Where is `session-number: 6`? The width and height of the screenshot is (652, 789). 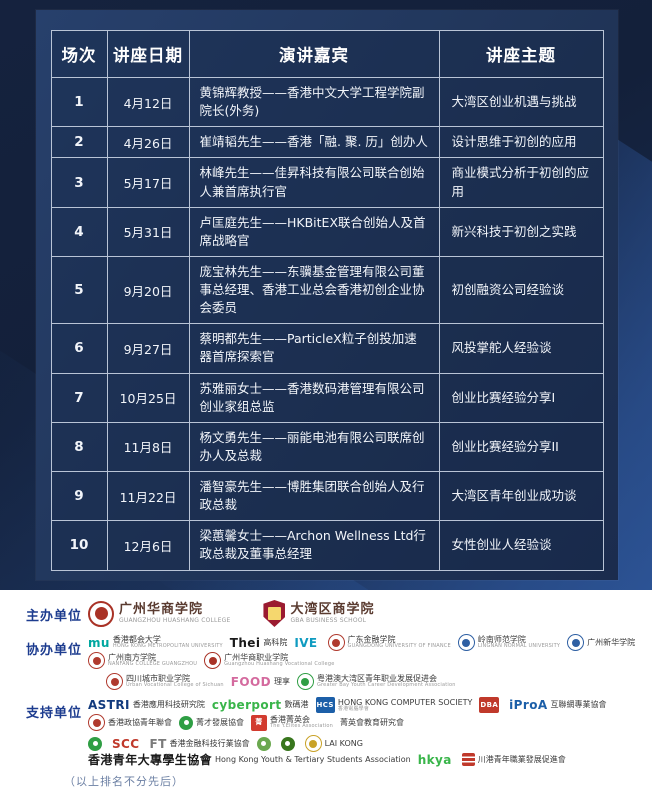 session-number: 6 is located at coordinates (79, 348).